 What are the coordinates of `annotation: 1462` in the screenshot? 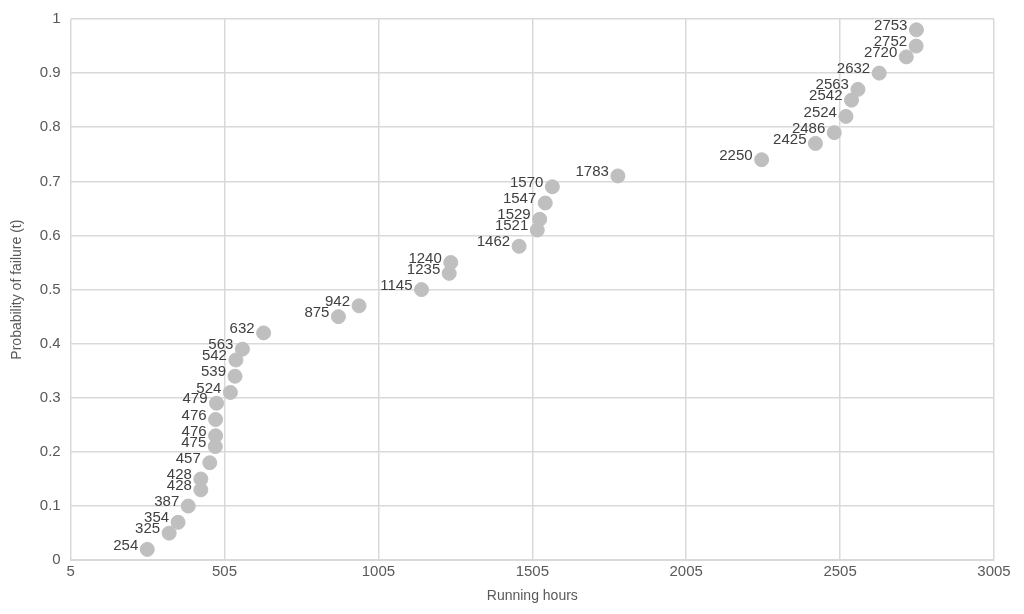 It's located at (493, 241).